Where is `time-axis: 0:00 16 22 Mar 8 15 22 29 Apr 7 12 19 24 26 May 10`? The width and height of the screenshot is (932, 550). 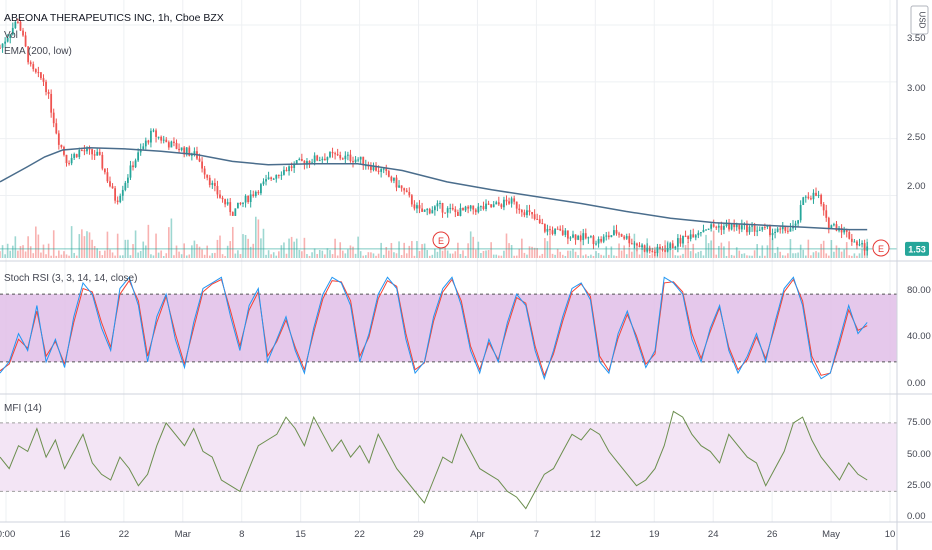
time-axis: 0:00 16 22 Mar 8 15 22 29 Apr 7 12 19 24 26 May 10 is located at coordinates (447, 534).